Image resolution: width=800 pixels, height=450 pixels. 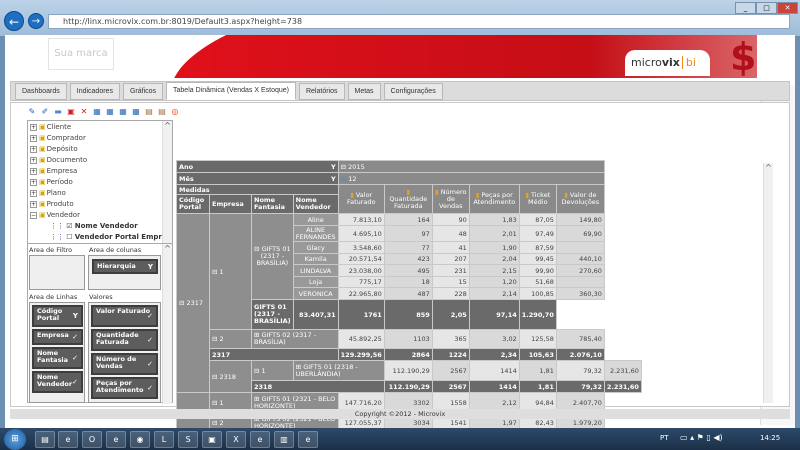 What do you see at coordinates (471, 166) in the screenshot?
I see `ano-value: ⊟ 2015` at bounding box center [471, 166].